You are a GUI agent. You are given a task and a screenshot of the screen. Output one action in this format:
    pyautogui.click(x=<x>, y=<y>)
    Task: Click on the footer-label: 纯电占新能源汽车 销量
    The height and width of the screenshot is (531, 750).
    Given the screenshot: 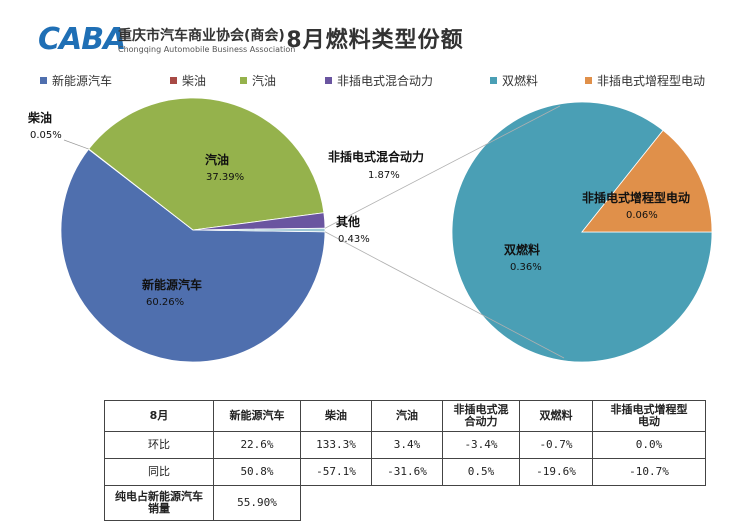 What is the action you would take?
    pyautogui.click(x=159, y=503)
    